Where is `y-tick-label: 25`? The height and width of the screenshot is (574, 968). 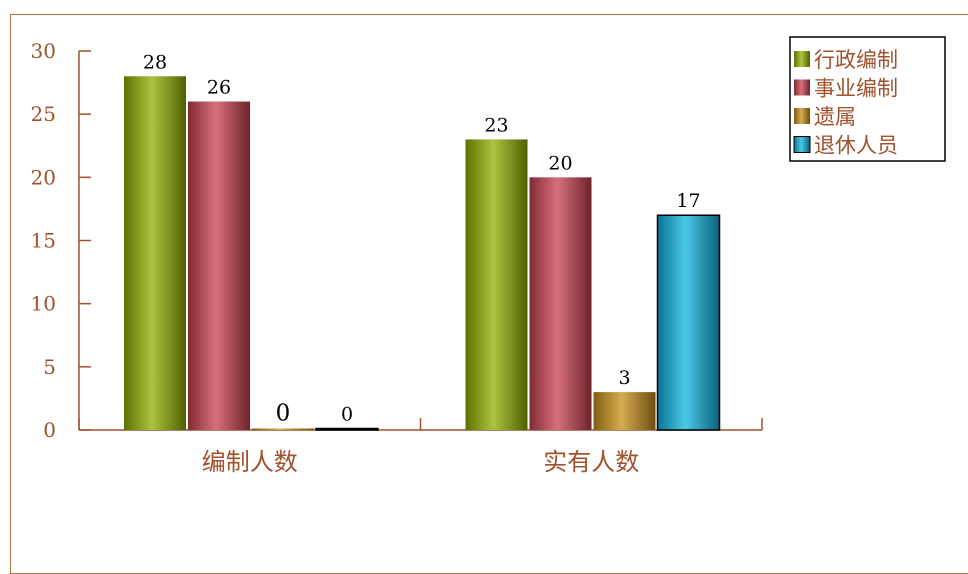 y-tick-label: 25 is located at coordinates (43, 114).